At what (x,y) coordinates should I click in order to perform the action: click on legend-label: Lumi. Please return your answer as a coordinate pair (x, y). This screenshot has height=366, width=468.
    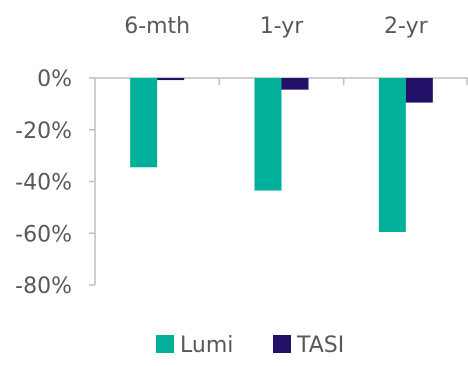
    Looking at the image, I should click on (206, 345).